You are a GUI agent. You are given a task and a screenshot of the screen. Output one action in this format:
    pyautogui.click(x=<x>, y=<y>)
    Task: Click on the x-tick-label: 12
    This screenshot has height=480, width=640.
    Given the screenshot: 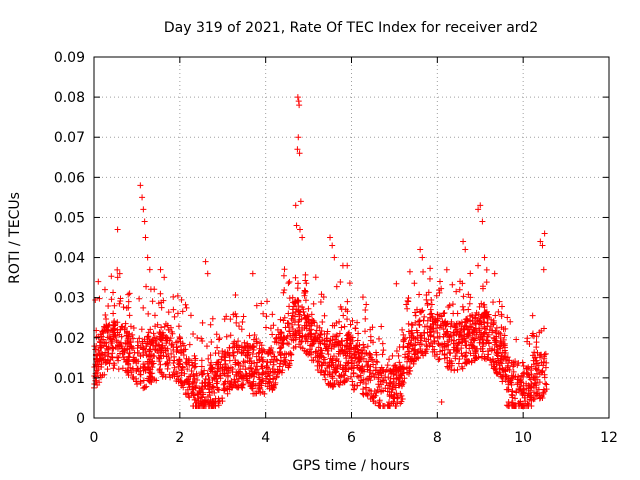 What is the action you would take?
    pyautogui.click(x=609, y=438)
    